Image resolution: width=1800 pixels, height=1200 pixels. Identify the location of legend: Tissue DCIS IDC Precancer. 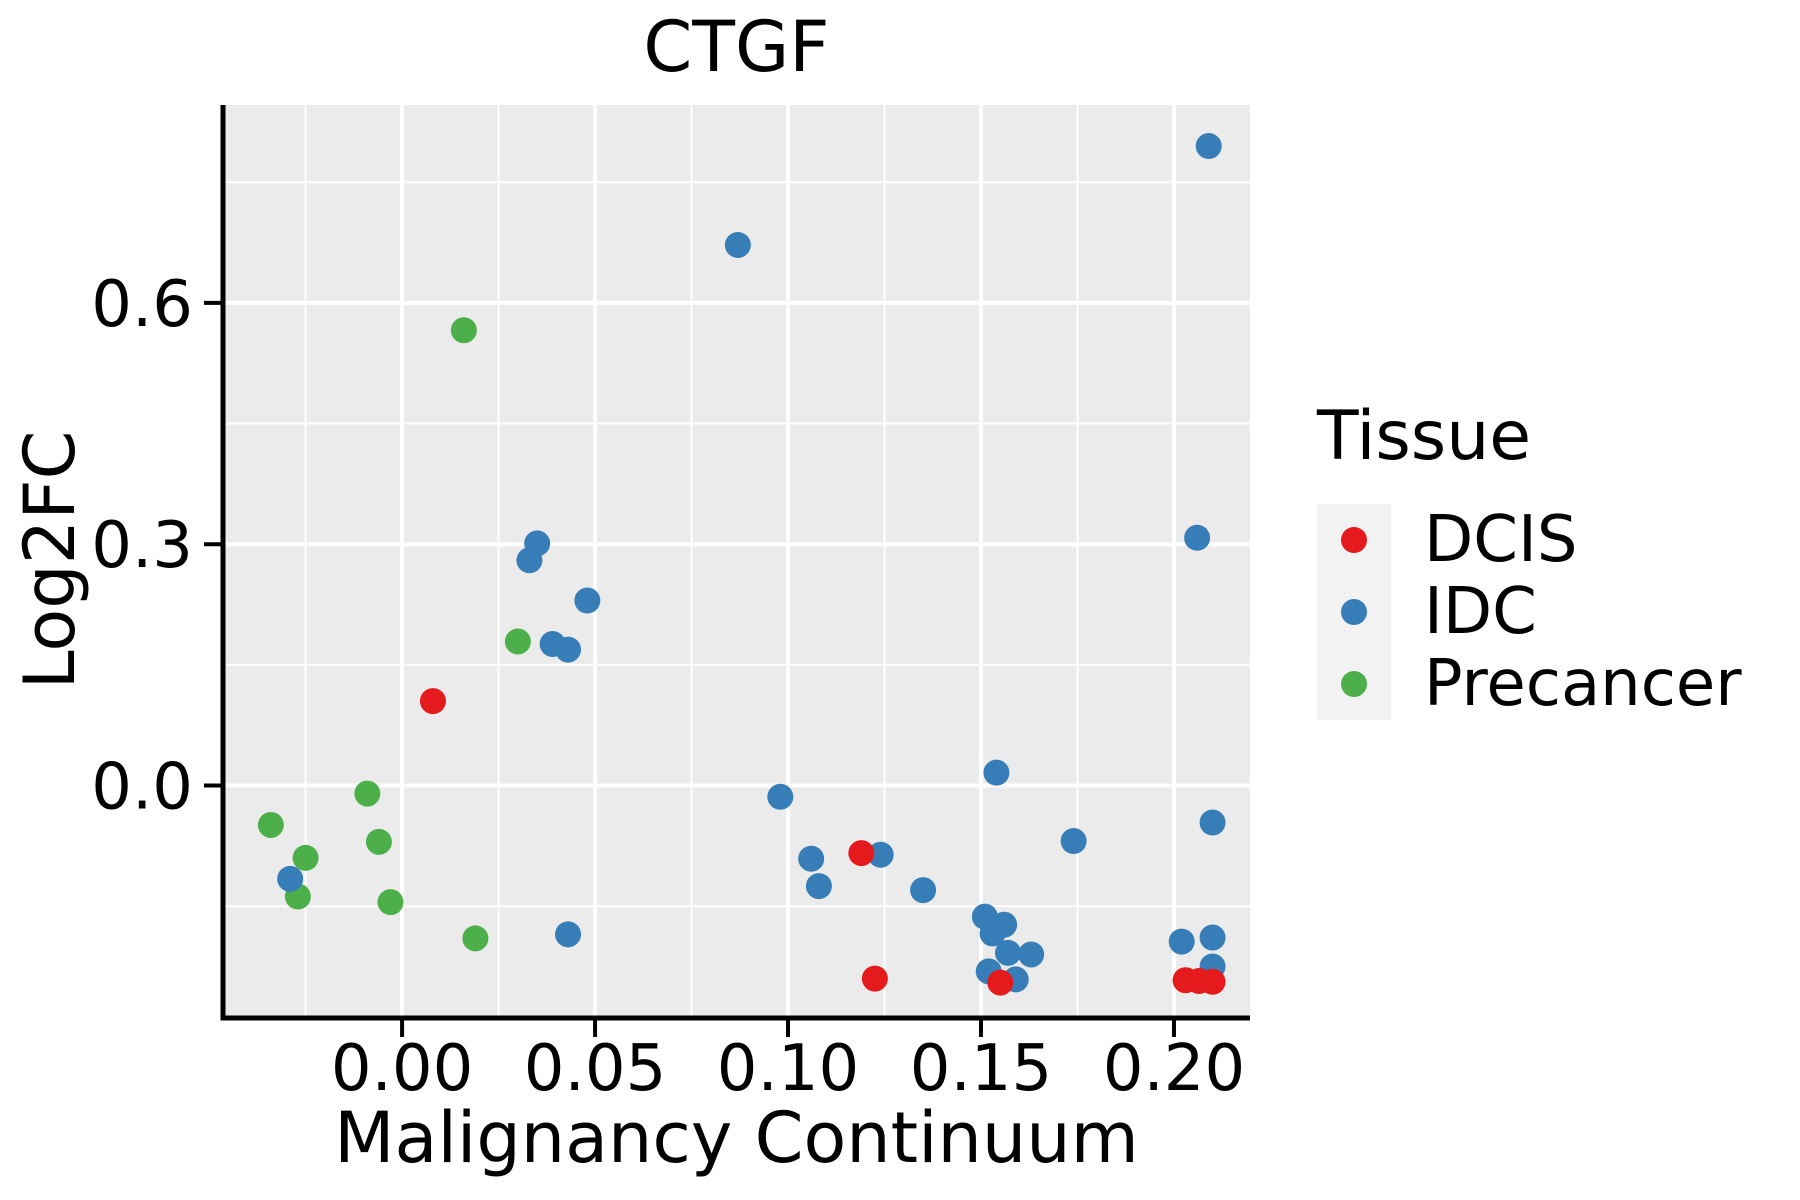
(1529, 561).